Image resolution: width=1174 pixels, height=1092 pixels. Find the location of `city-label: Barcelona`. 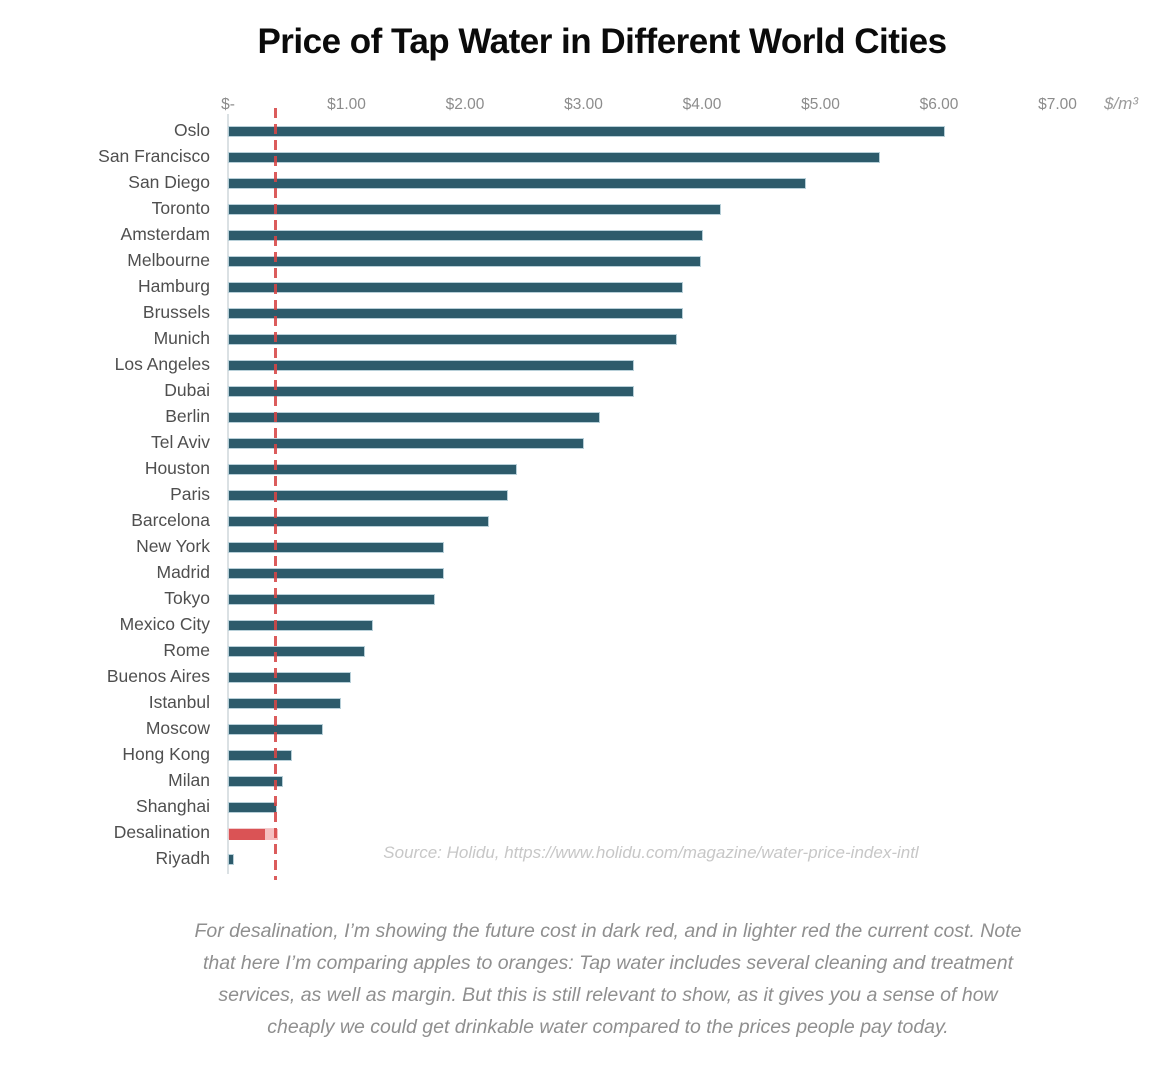

city-label: Barcelona is located at coordinates (170, 520).